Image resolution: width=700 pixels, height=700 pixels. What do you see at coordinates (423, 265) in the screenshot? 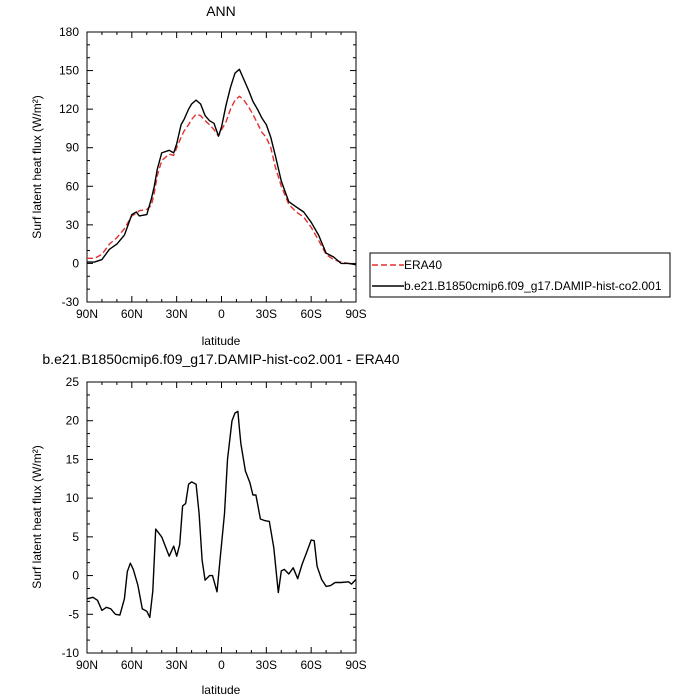
I see `legend-label-era40: ERA40` at bounding box center [423, 265].